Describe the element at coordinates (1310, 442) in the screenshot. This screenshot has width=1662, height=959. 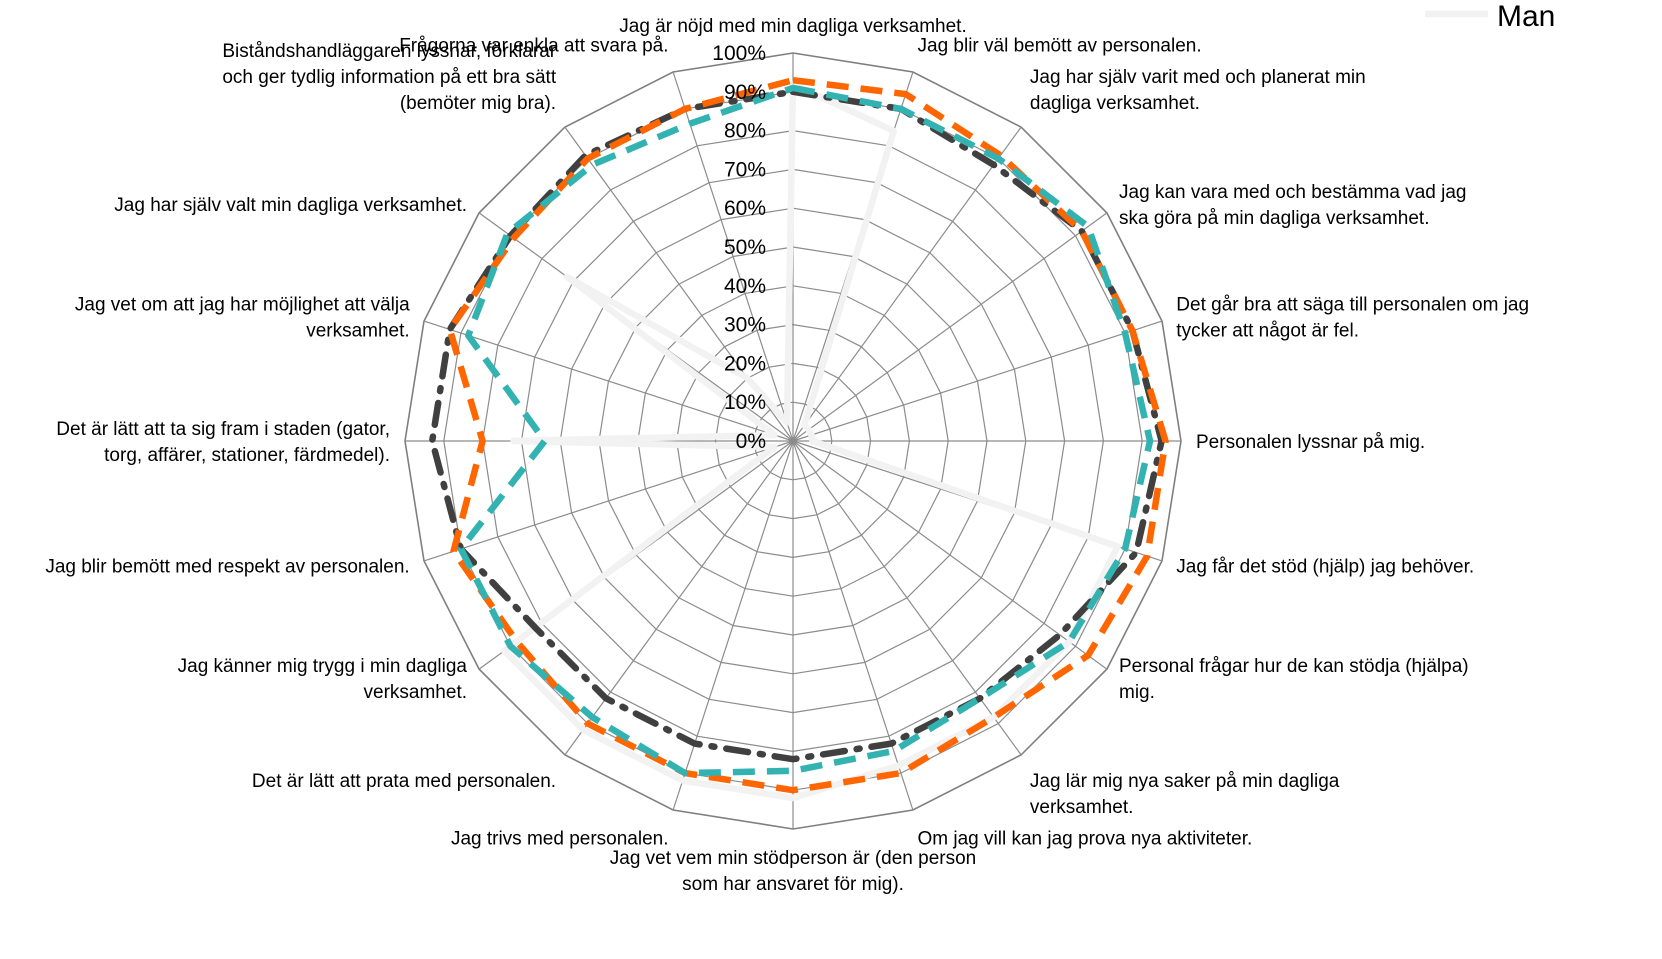
I see `category-label: Personalen lyssnar på mig.` at that location.